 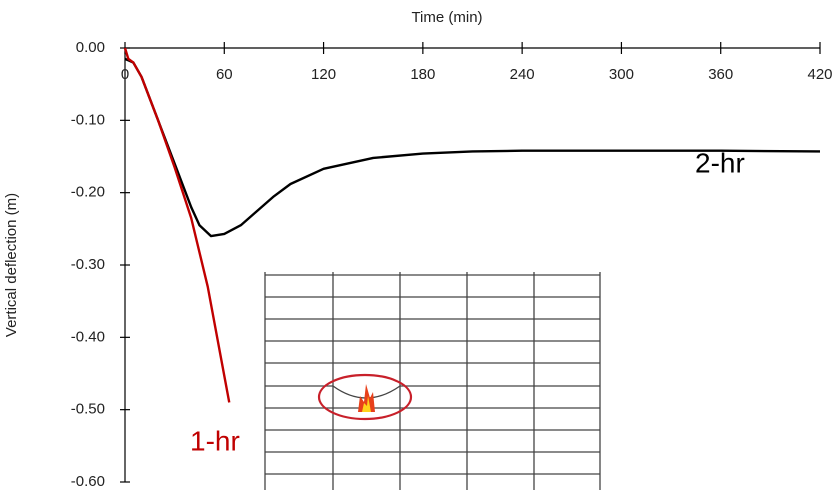 I want to click on y-tick-label: -0.10, so click(x=88, y=119).